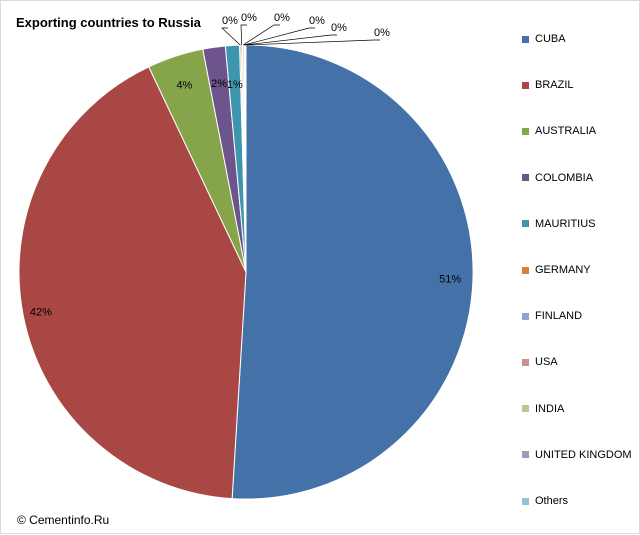 This screenshot has height=535, width=640. Describe the element at coordinates (559, 316) in the screenshot. I see `legend-label: FINLAND` at that location.